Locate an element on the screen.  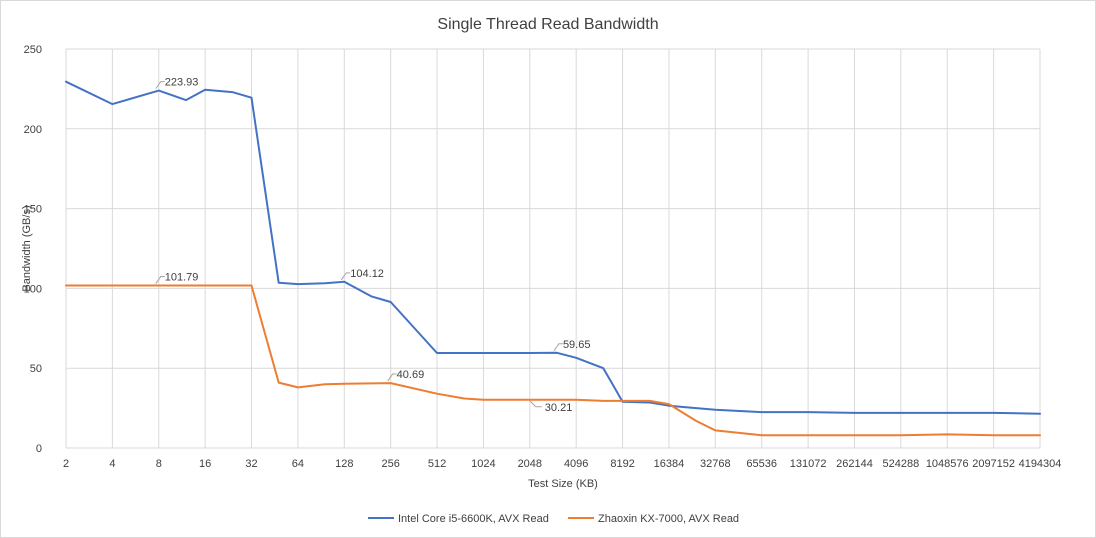
x-tick-label: 16 is located at coordinates (205, 464).